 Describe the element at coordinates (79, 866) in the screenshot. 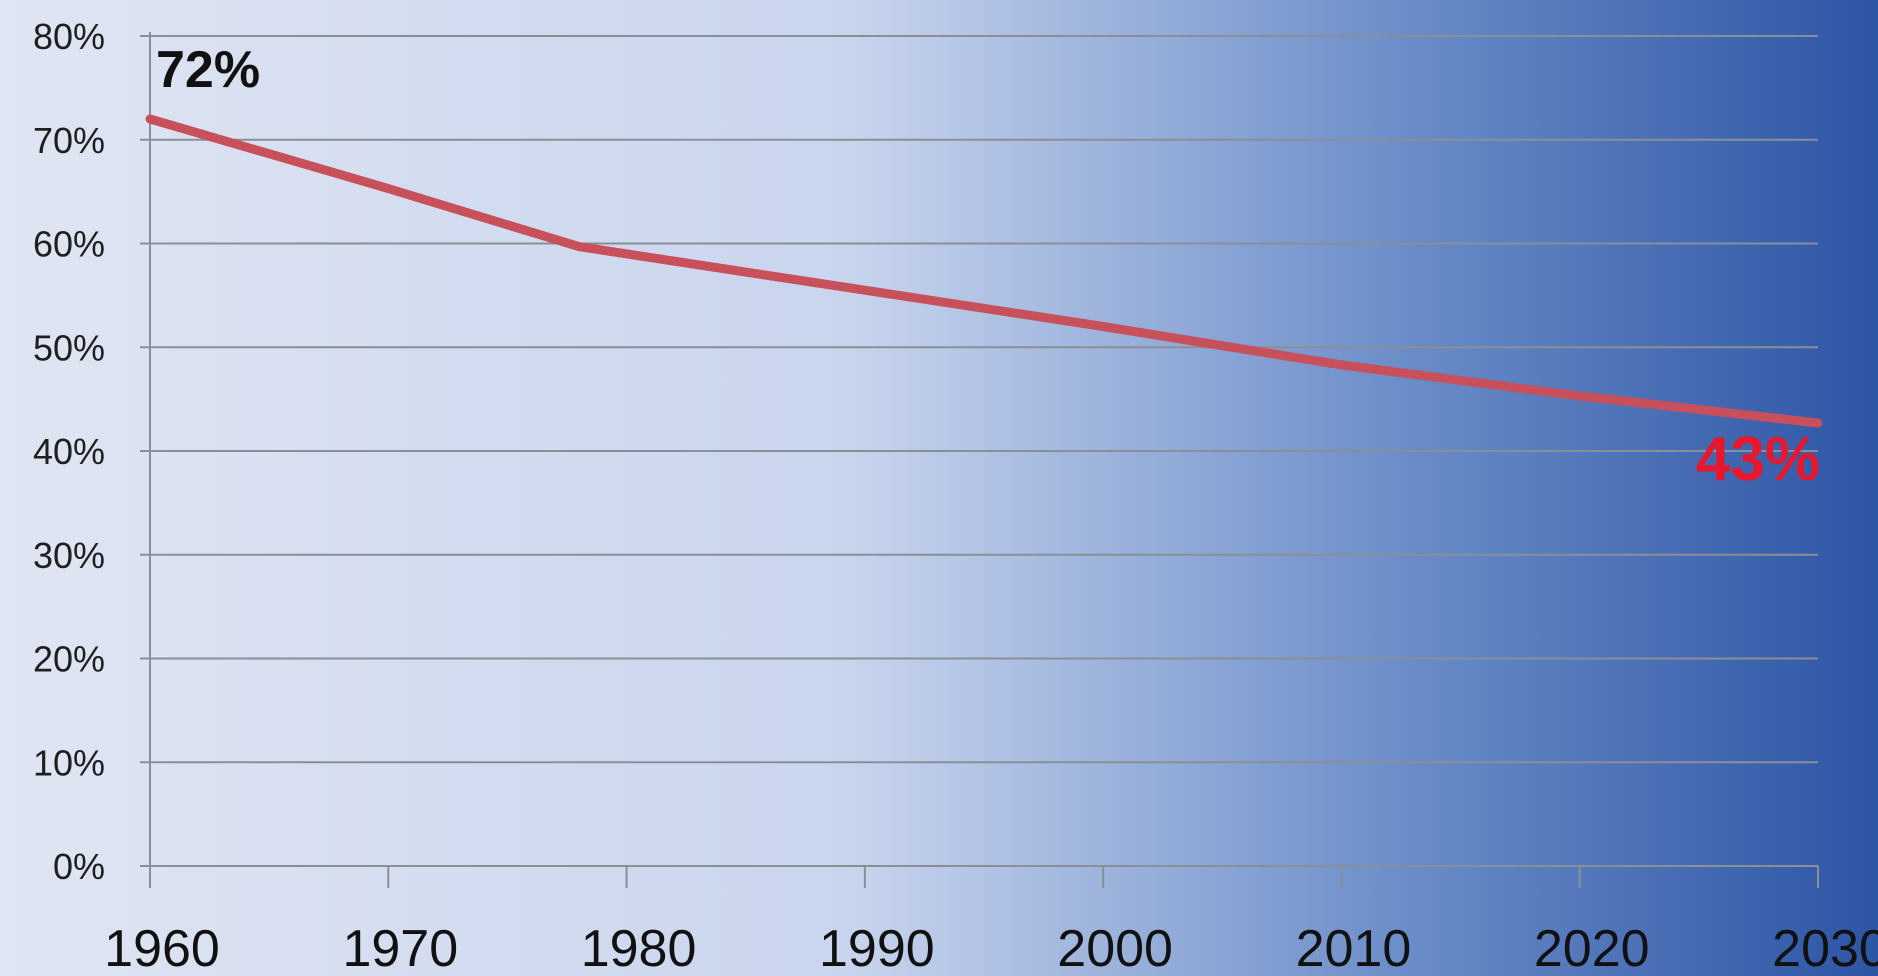

I see `y-tick-label: 0%` at that location.